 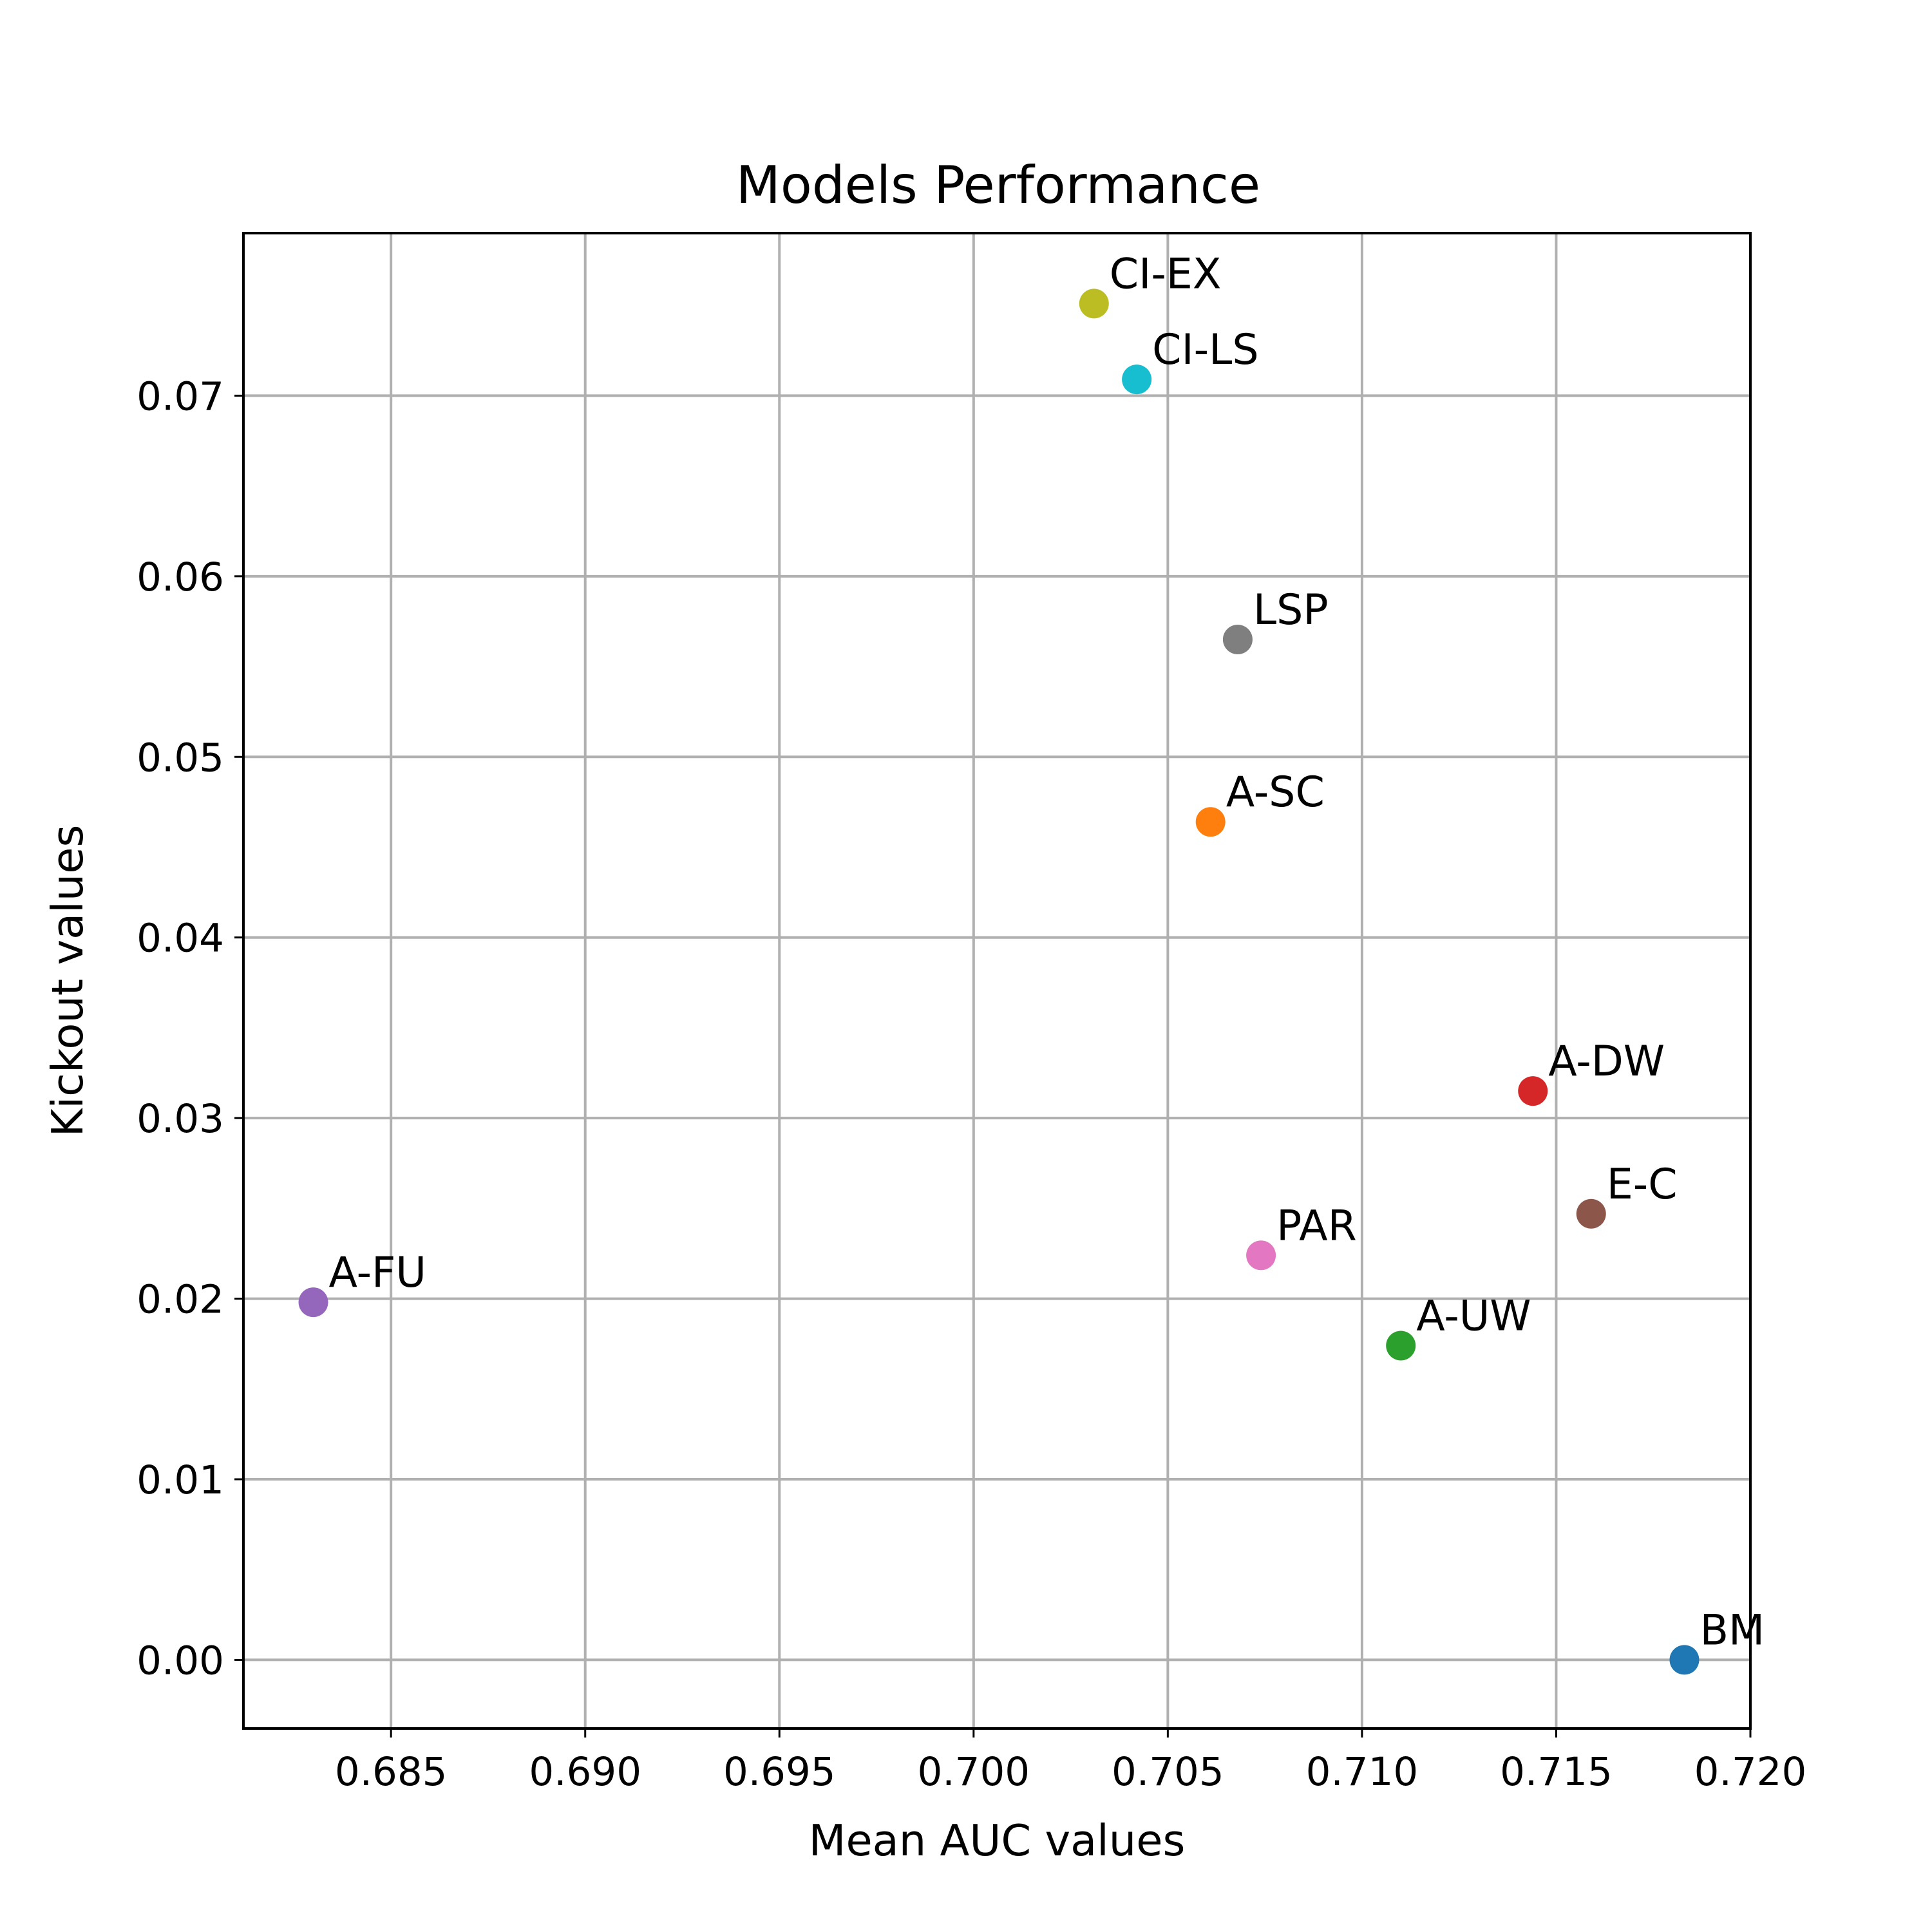 I want to click on x-tick-label: 0.700, so click(x=974, y=1772).